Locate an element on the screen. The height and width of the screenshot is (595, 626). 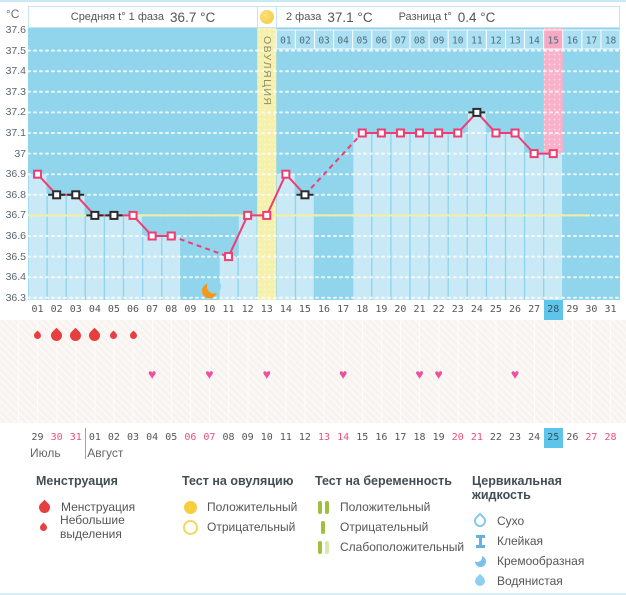
y-axis-tick: 37.4 is located at coordinates (15, 71).